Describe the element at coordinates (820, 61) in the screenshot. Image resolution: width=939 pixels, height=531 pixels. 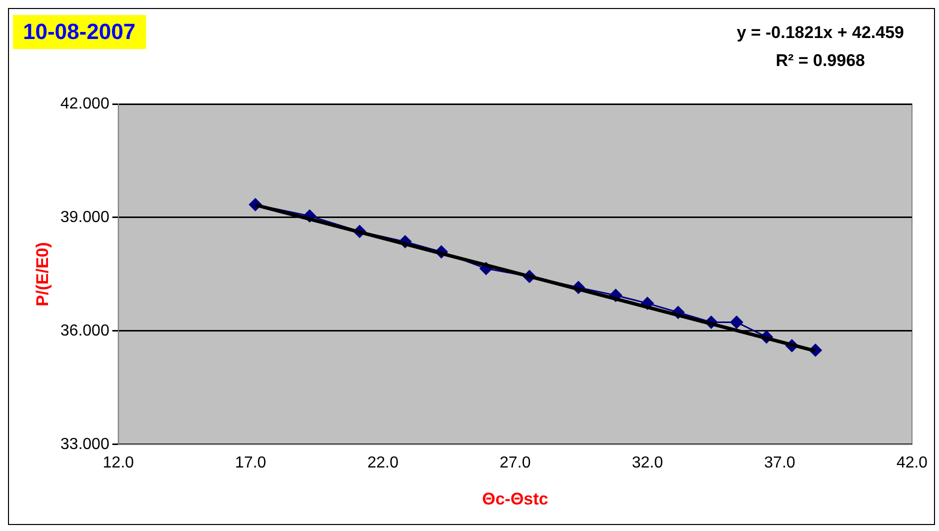
I see `text: R² = 0.9968` at that location.